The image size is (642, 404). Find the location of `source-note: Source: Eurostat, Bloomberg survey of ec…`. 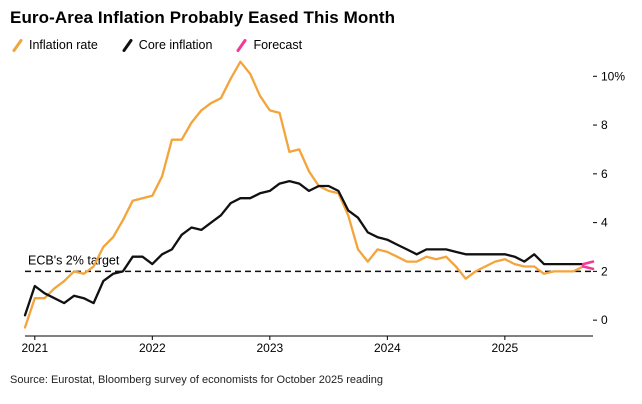

source-note: Source: Eurostat, Bloomberg survey of ec… is located at coordinates (196, 380).